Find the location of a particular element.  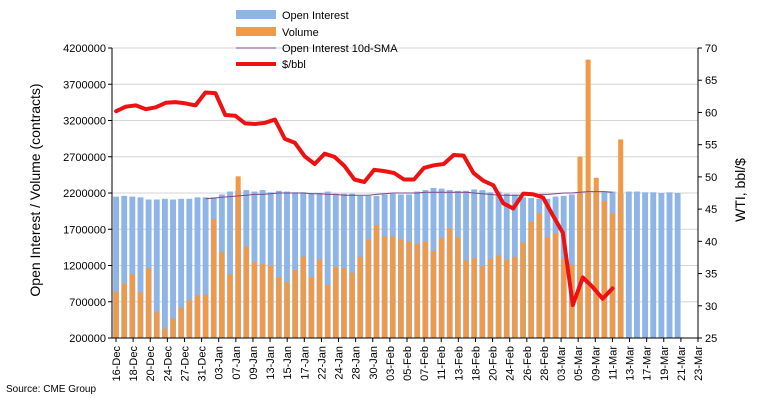

x-tick-label: 03-Mar is located at coordinates (562, 363).